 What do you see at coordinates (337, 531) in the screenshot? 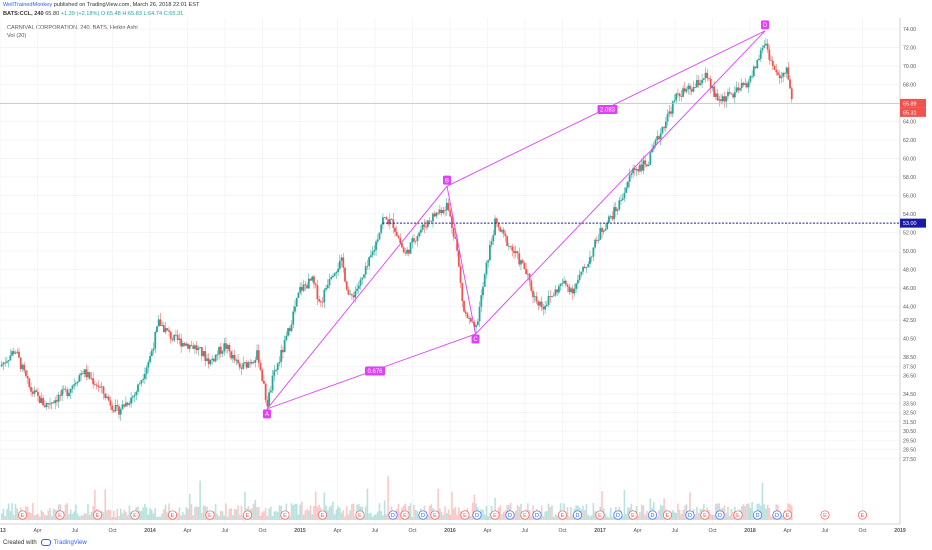
I see `x-tick-label: Apr` at bounding box center [337, 531].